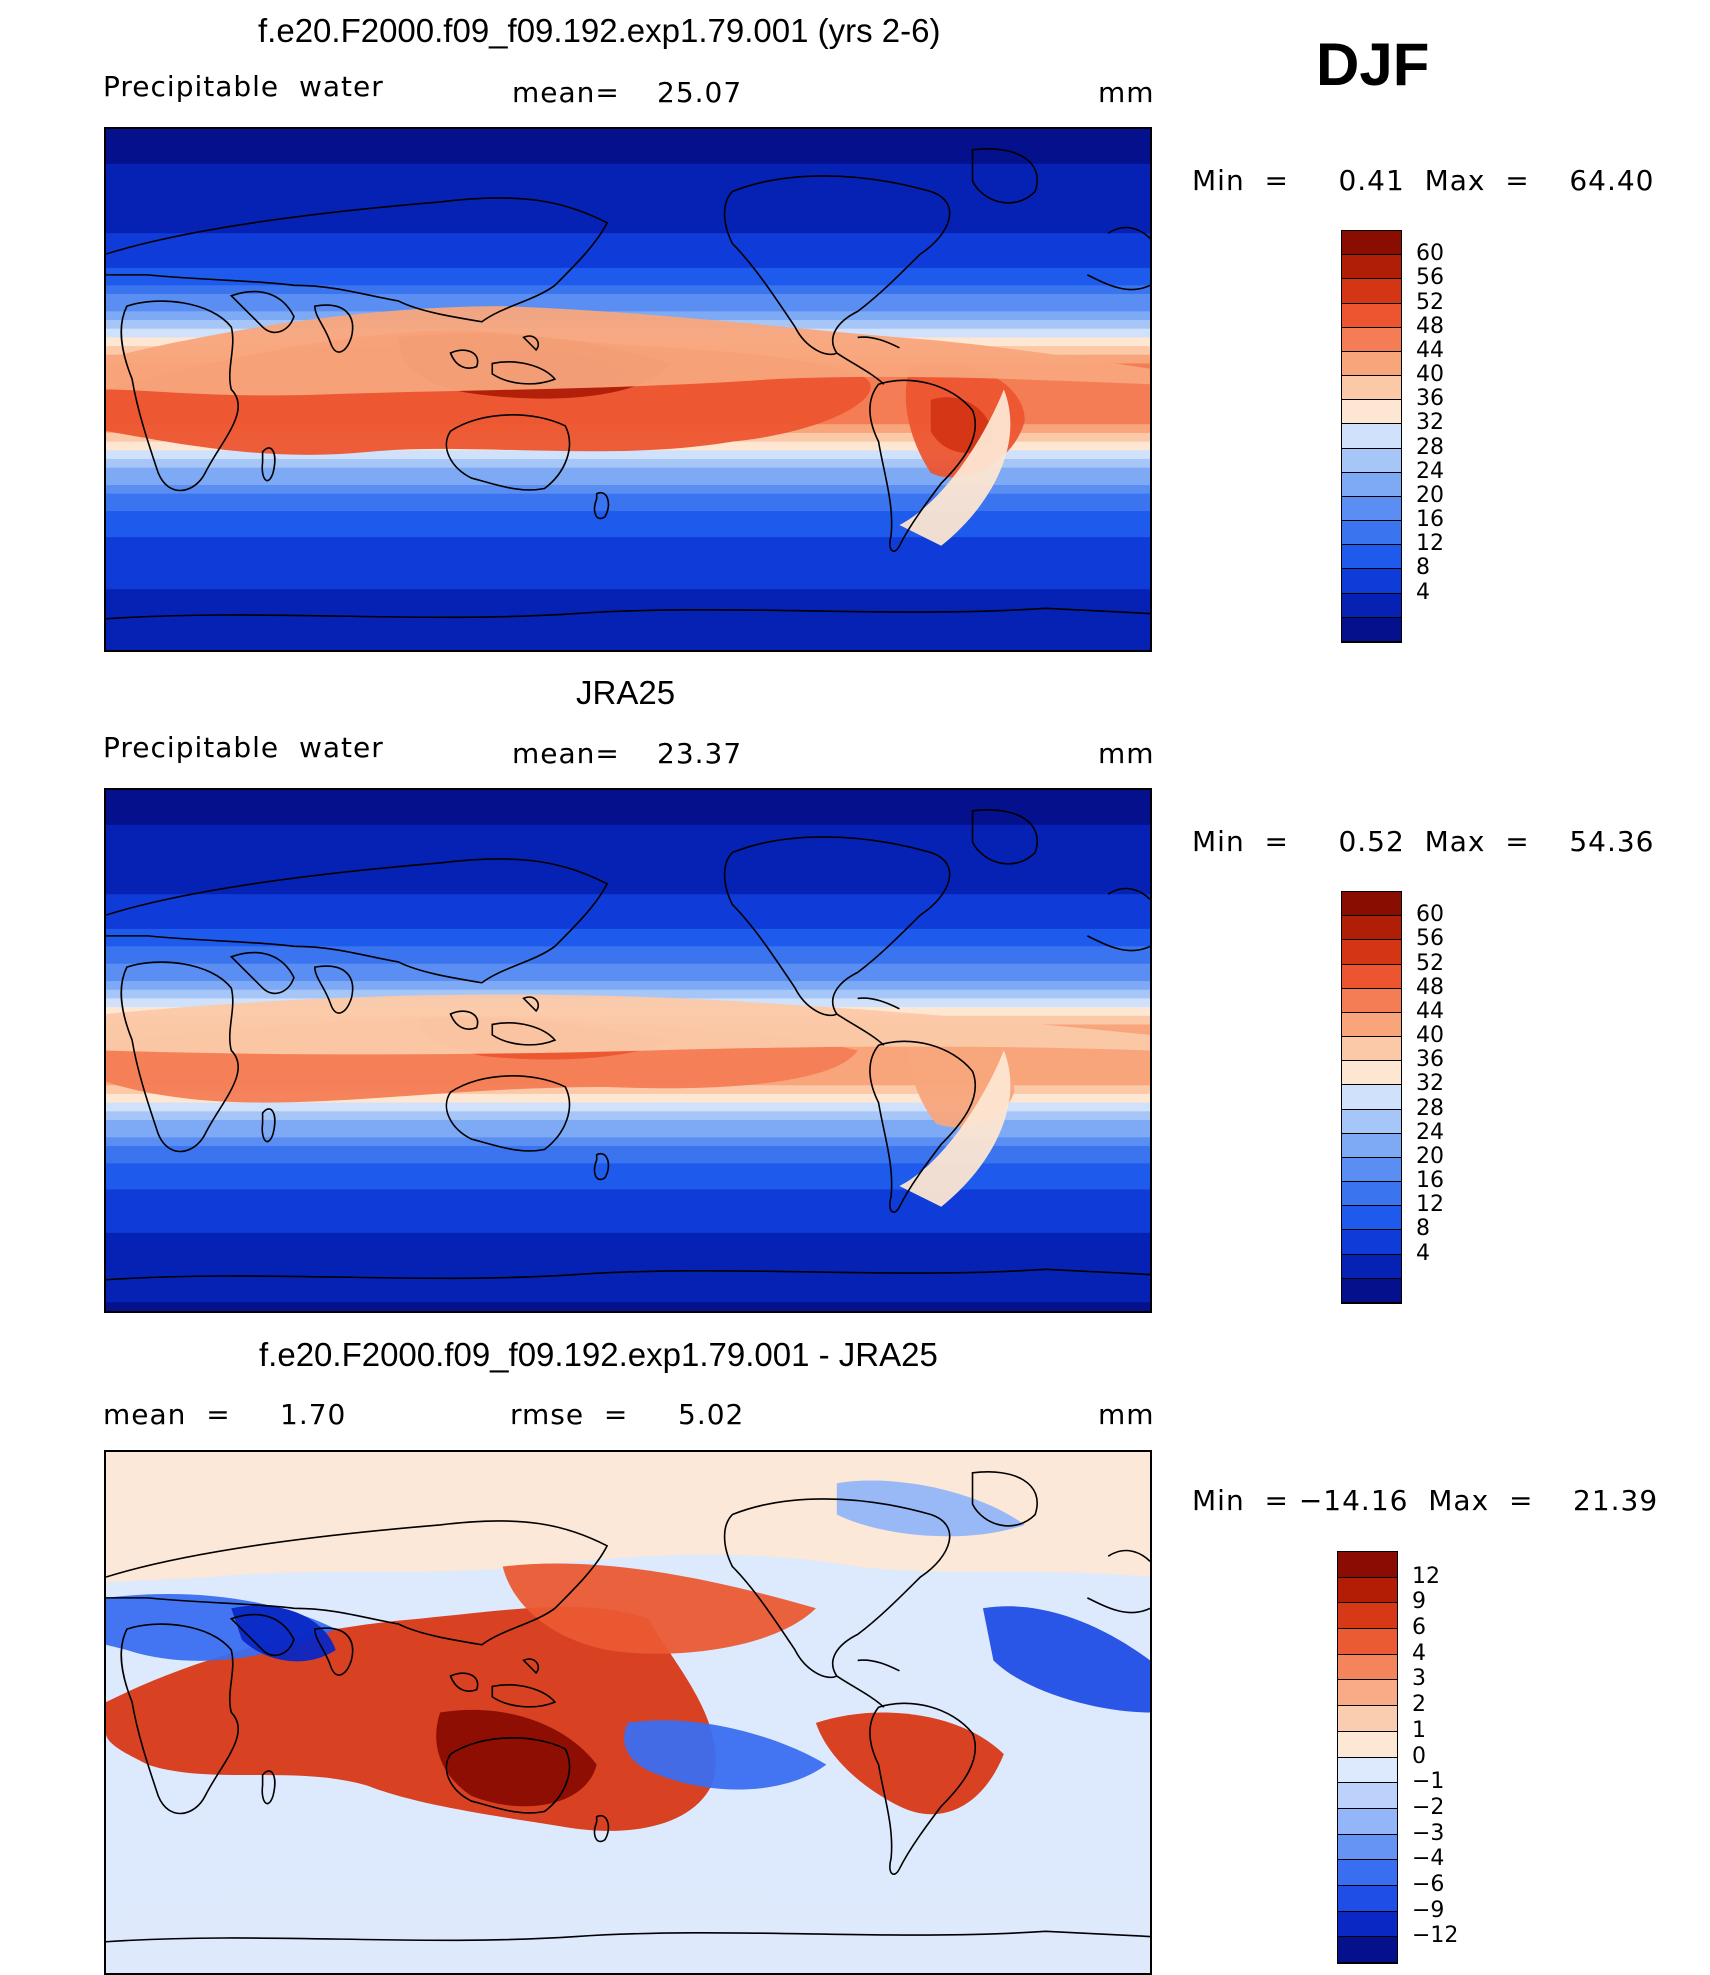  I want to click on colorbar-tick-label: 4, so click(1419, 1653).